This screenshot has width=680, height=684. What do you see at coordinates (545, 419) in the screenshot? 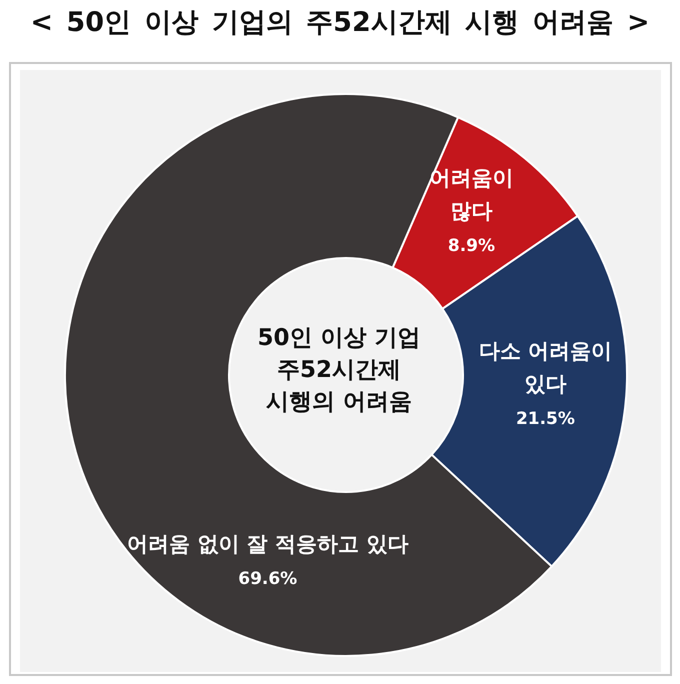
I see `data-label: 21.5%` at bounding box center [545, 419].